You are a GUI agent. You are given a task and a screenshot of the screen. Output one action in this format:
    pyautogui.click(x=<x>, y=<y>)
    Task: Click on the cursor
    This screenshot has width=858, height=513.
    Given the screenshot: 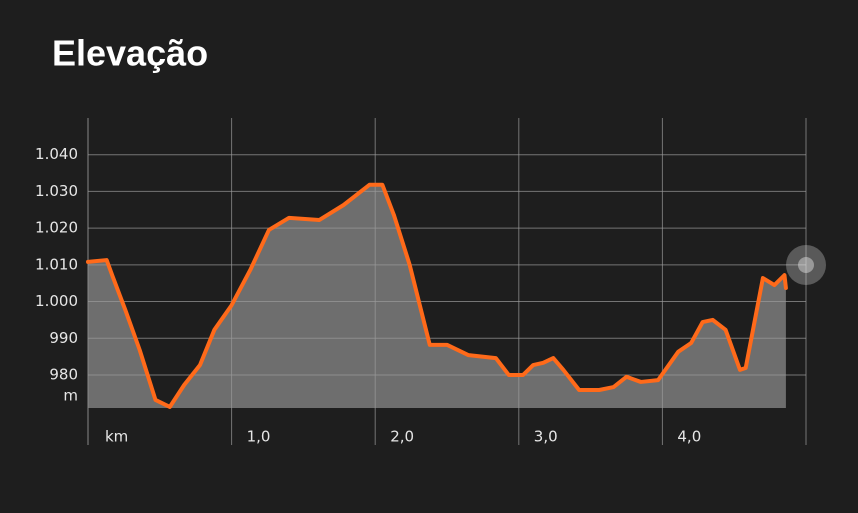 What is the action you would take?
    pyautogui.click(x=806, y=265)
    